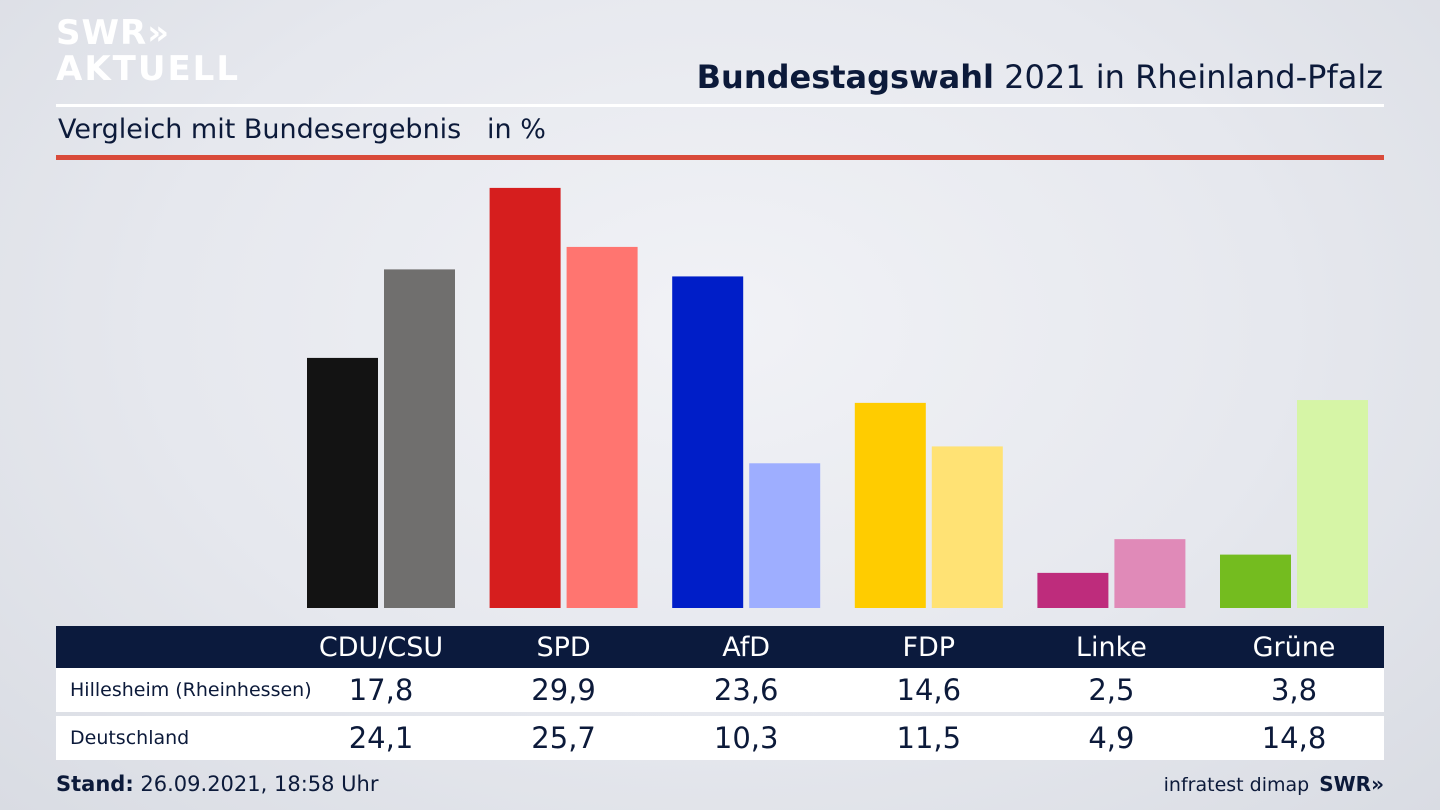 The image size is (1440, 810). What do you see at coordinates (130, 738) in the screenshot?
I see `row-label: Deutschland` at bounding box center [130, 738].